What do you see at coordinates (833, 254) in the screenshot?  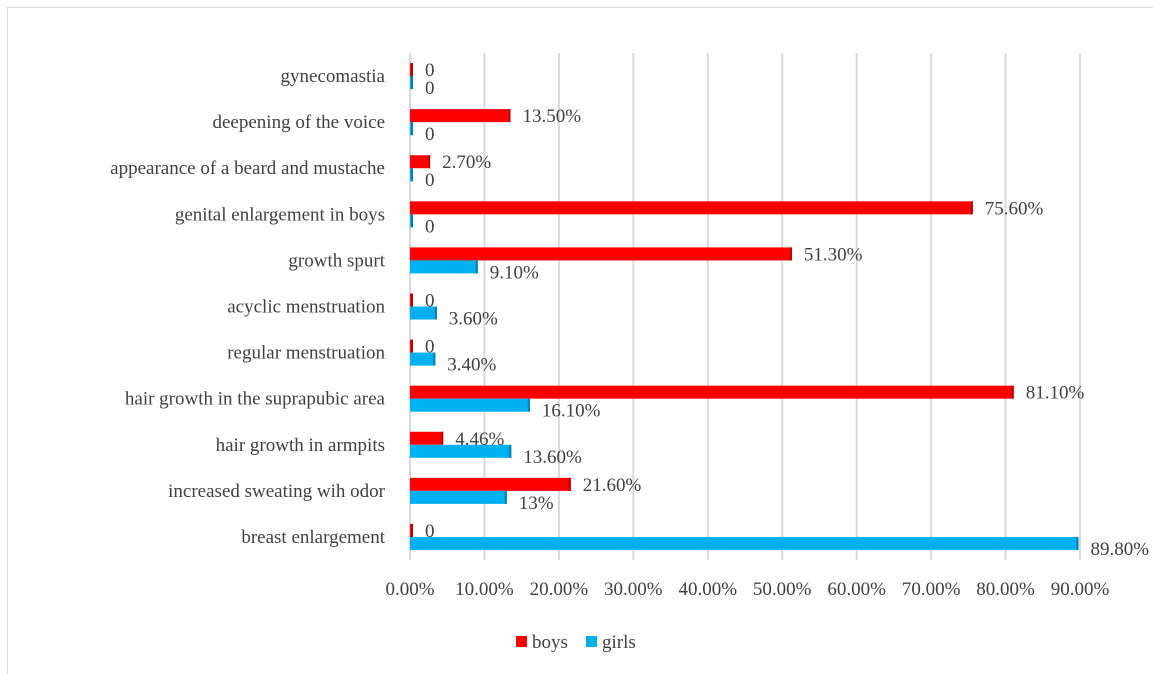 I see `data-label-boys: 51.30%` at bounding box center [833, 254].